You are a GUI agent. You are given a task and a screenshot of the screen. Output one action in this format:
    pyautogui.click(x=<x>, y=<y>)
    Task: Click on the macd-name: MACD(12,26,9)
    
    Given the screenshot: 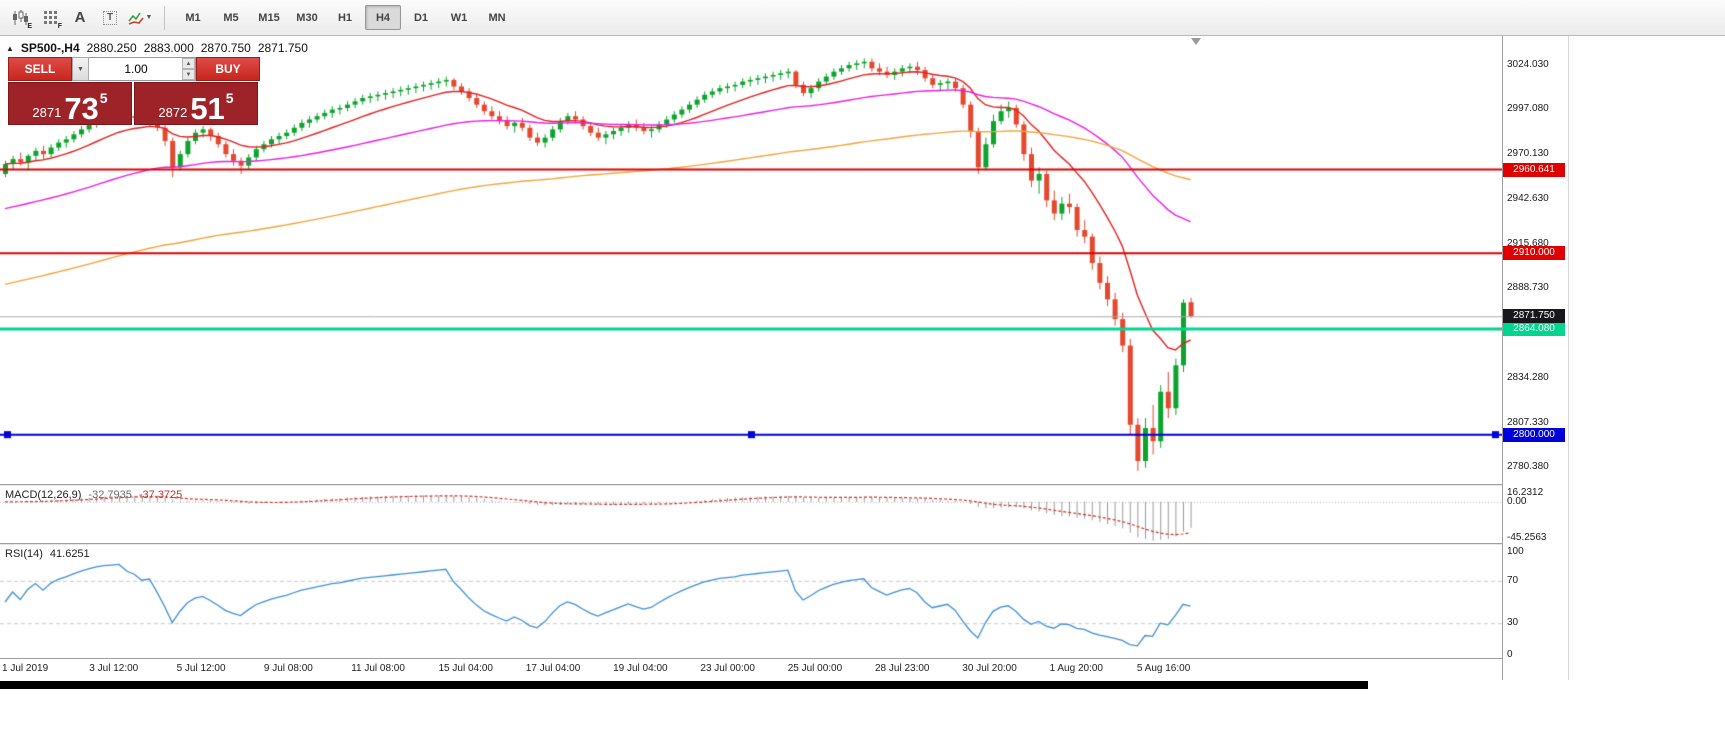 What is the action you would take?
    pyautogui.click(x=43, y=495)
    